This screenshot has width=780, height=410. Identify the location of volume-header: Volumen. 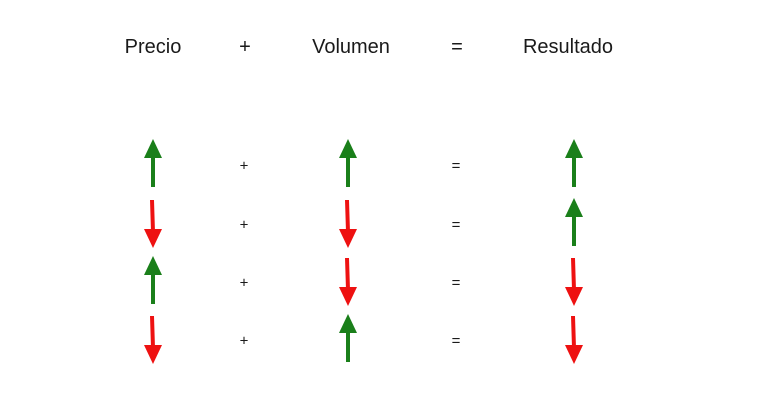
(351, 47).